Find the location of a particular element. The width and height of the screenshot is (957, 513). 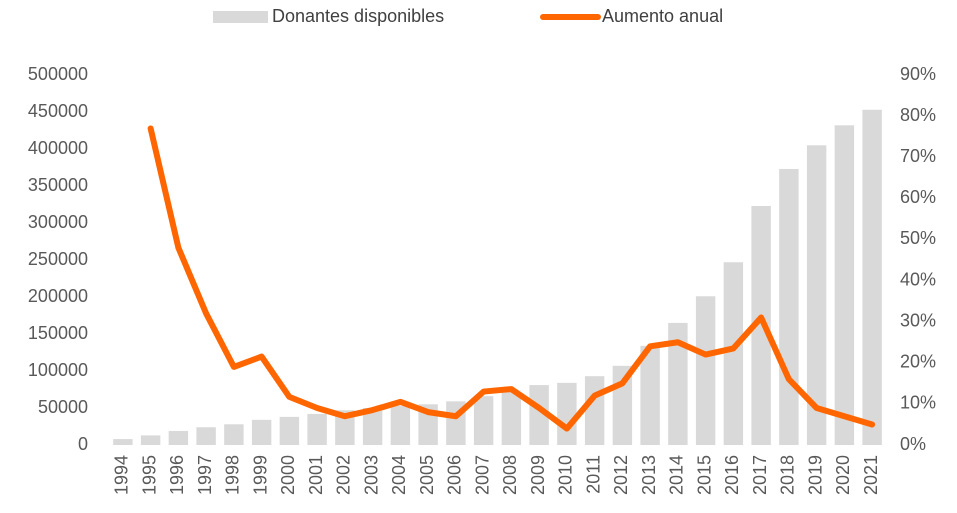

x-tick-label: 2021 is located at coordinates (871, 475).